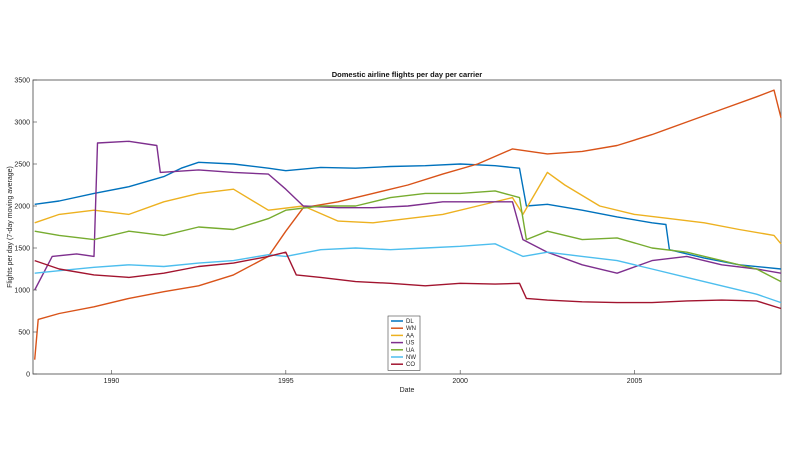 This screenshot has width=792, height=467. What do you see at coordinates (28, 375) in the screenshot?
I see `y-tick-label: 0` at bounding box center [28, 375].